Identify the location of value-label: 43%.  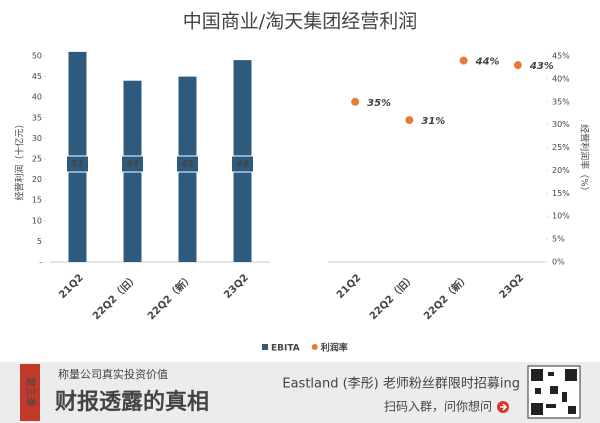
(541, 66).